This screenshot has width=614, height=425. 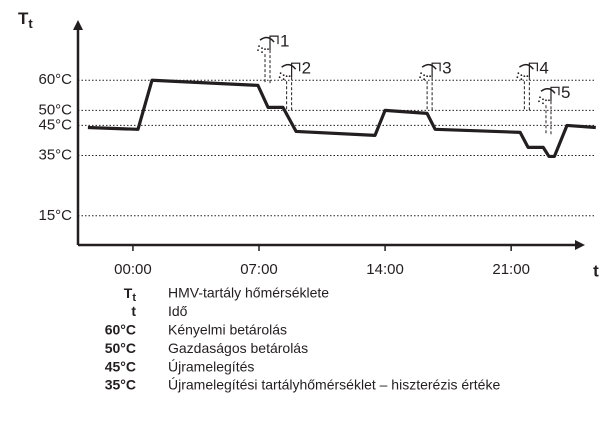 I want to click on x-tick-label: 07:00, so click(x=259, y=269).